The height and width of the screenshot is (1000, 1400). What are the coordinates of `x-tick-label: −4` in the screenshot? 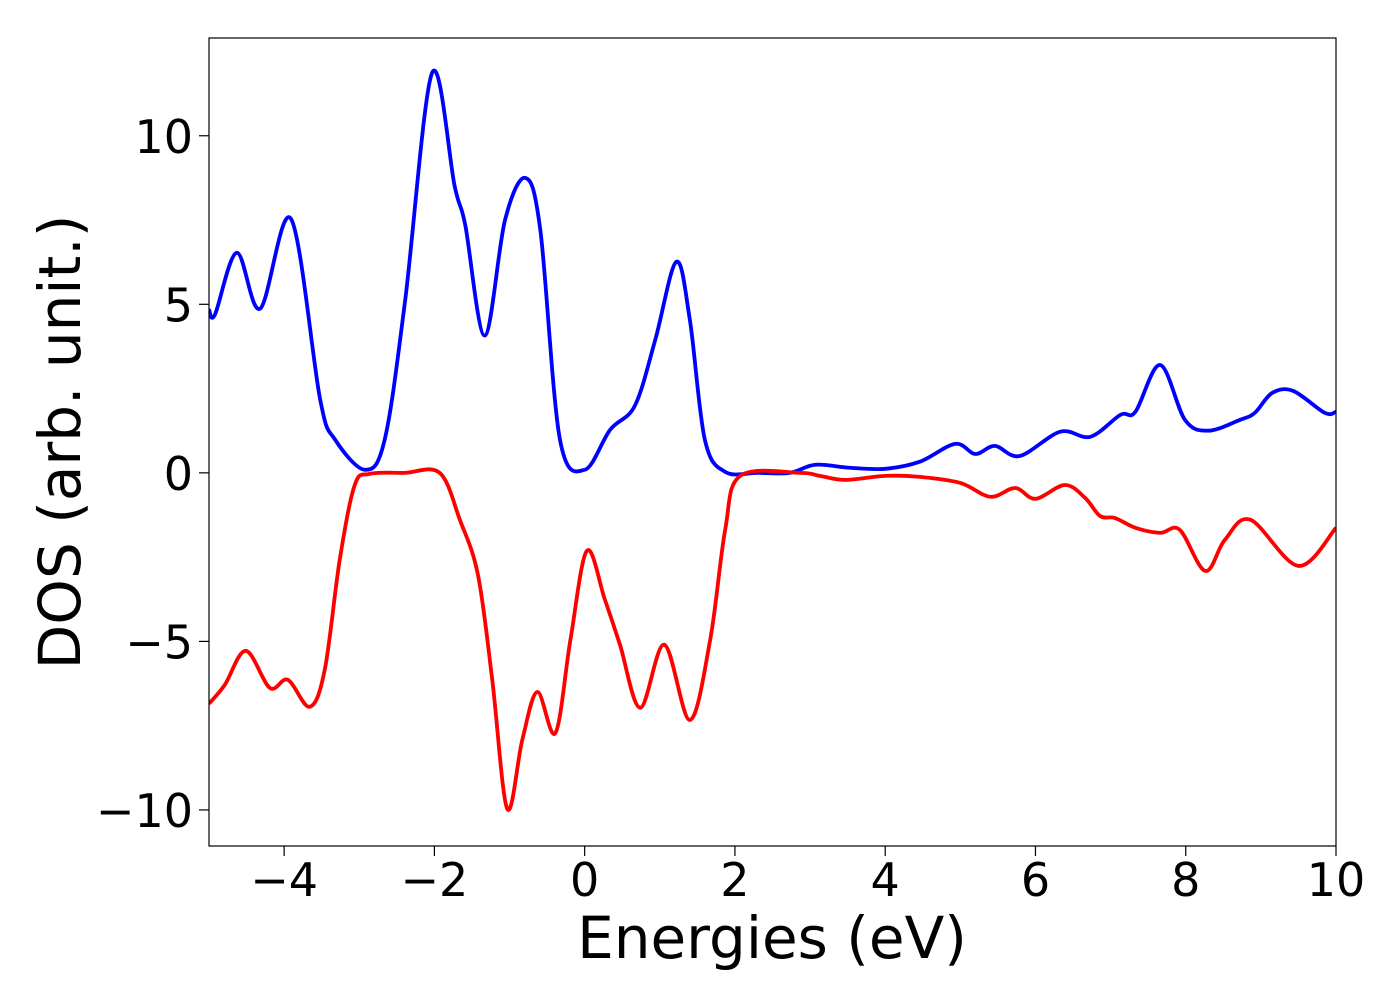 It's located at (284, 880).